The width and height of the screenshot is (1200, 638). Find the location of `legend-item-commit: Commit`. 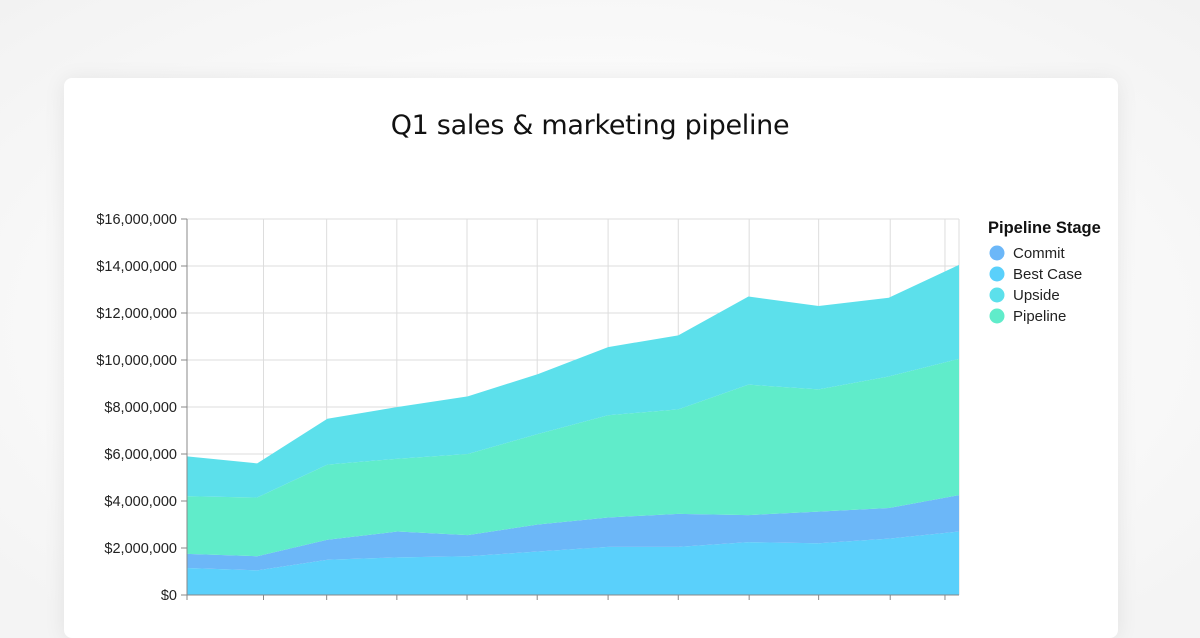

legend-item-commit: Commit is located at coordinates (1027, 253).